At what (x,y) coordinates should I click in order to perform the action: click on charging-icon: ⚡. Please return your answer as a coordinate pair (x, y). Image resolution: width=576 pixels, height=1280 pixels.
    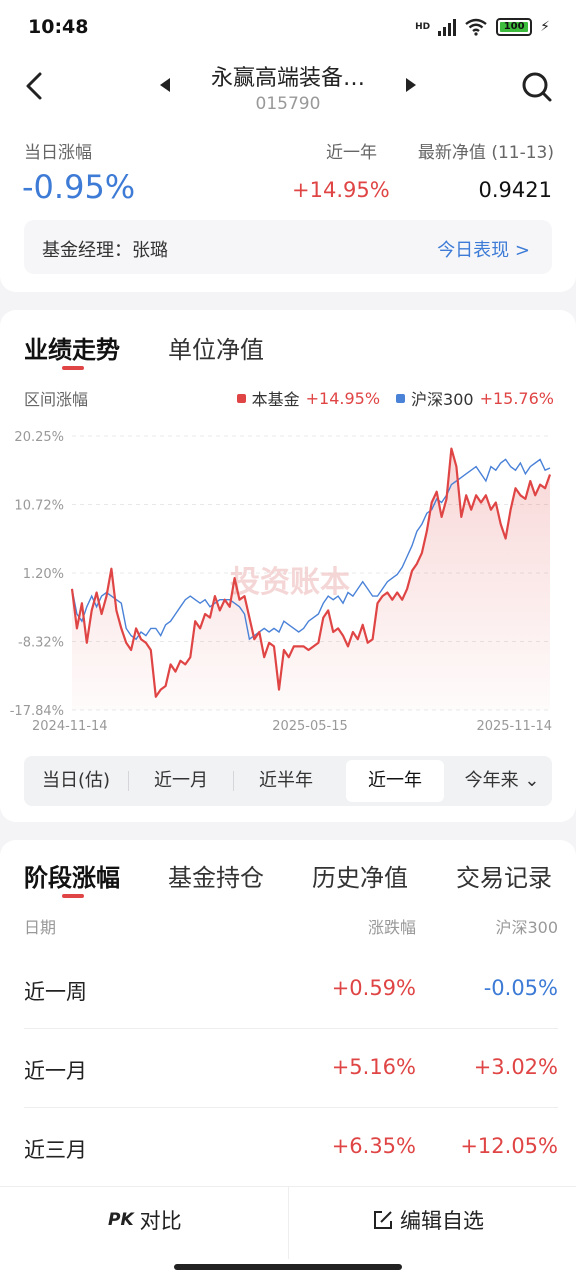
    Looking at the image, I should click on (545, 27).